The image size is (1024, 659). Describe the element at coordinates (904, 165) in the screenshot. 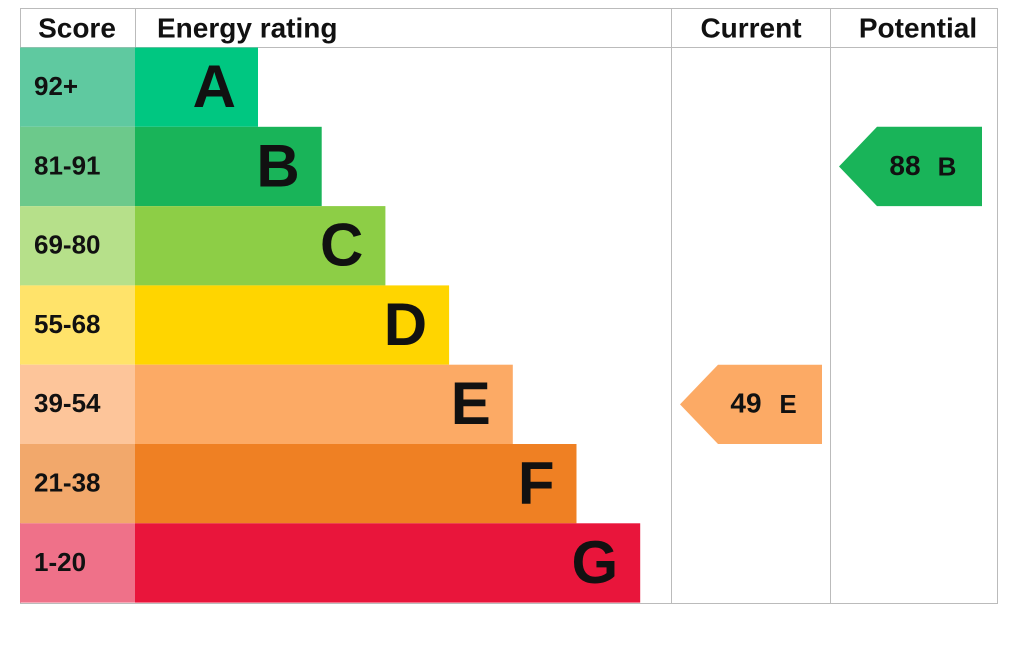

I see `potential-score: 88` at that location.